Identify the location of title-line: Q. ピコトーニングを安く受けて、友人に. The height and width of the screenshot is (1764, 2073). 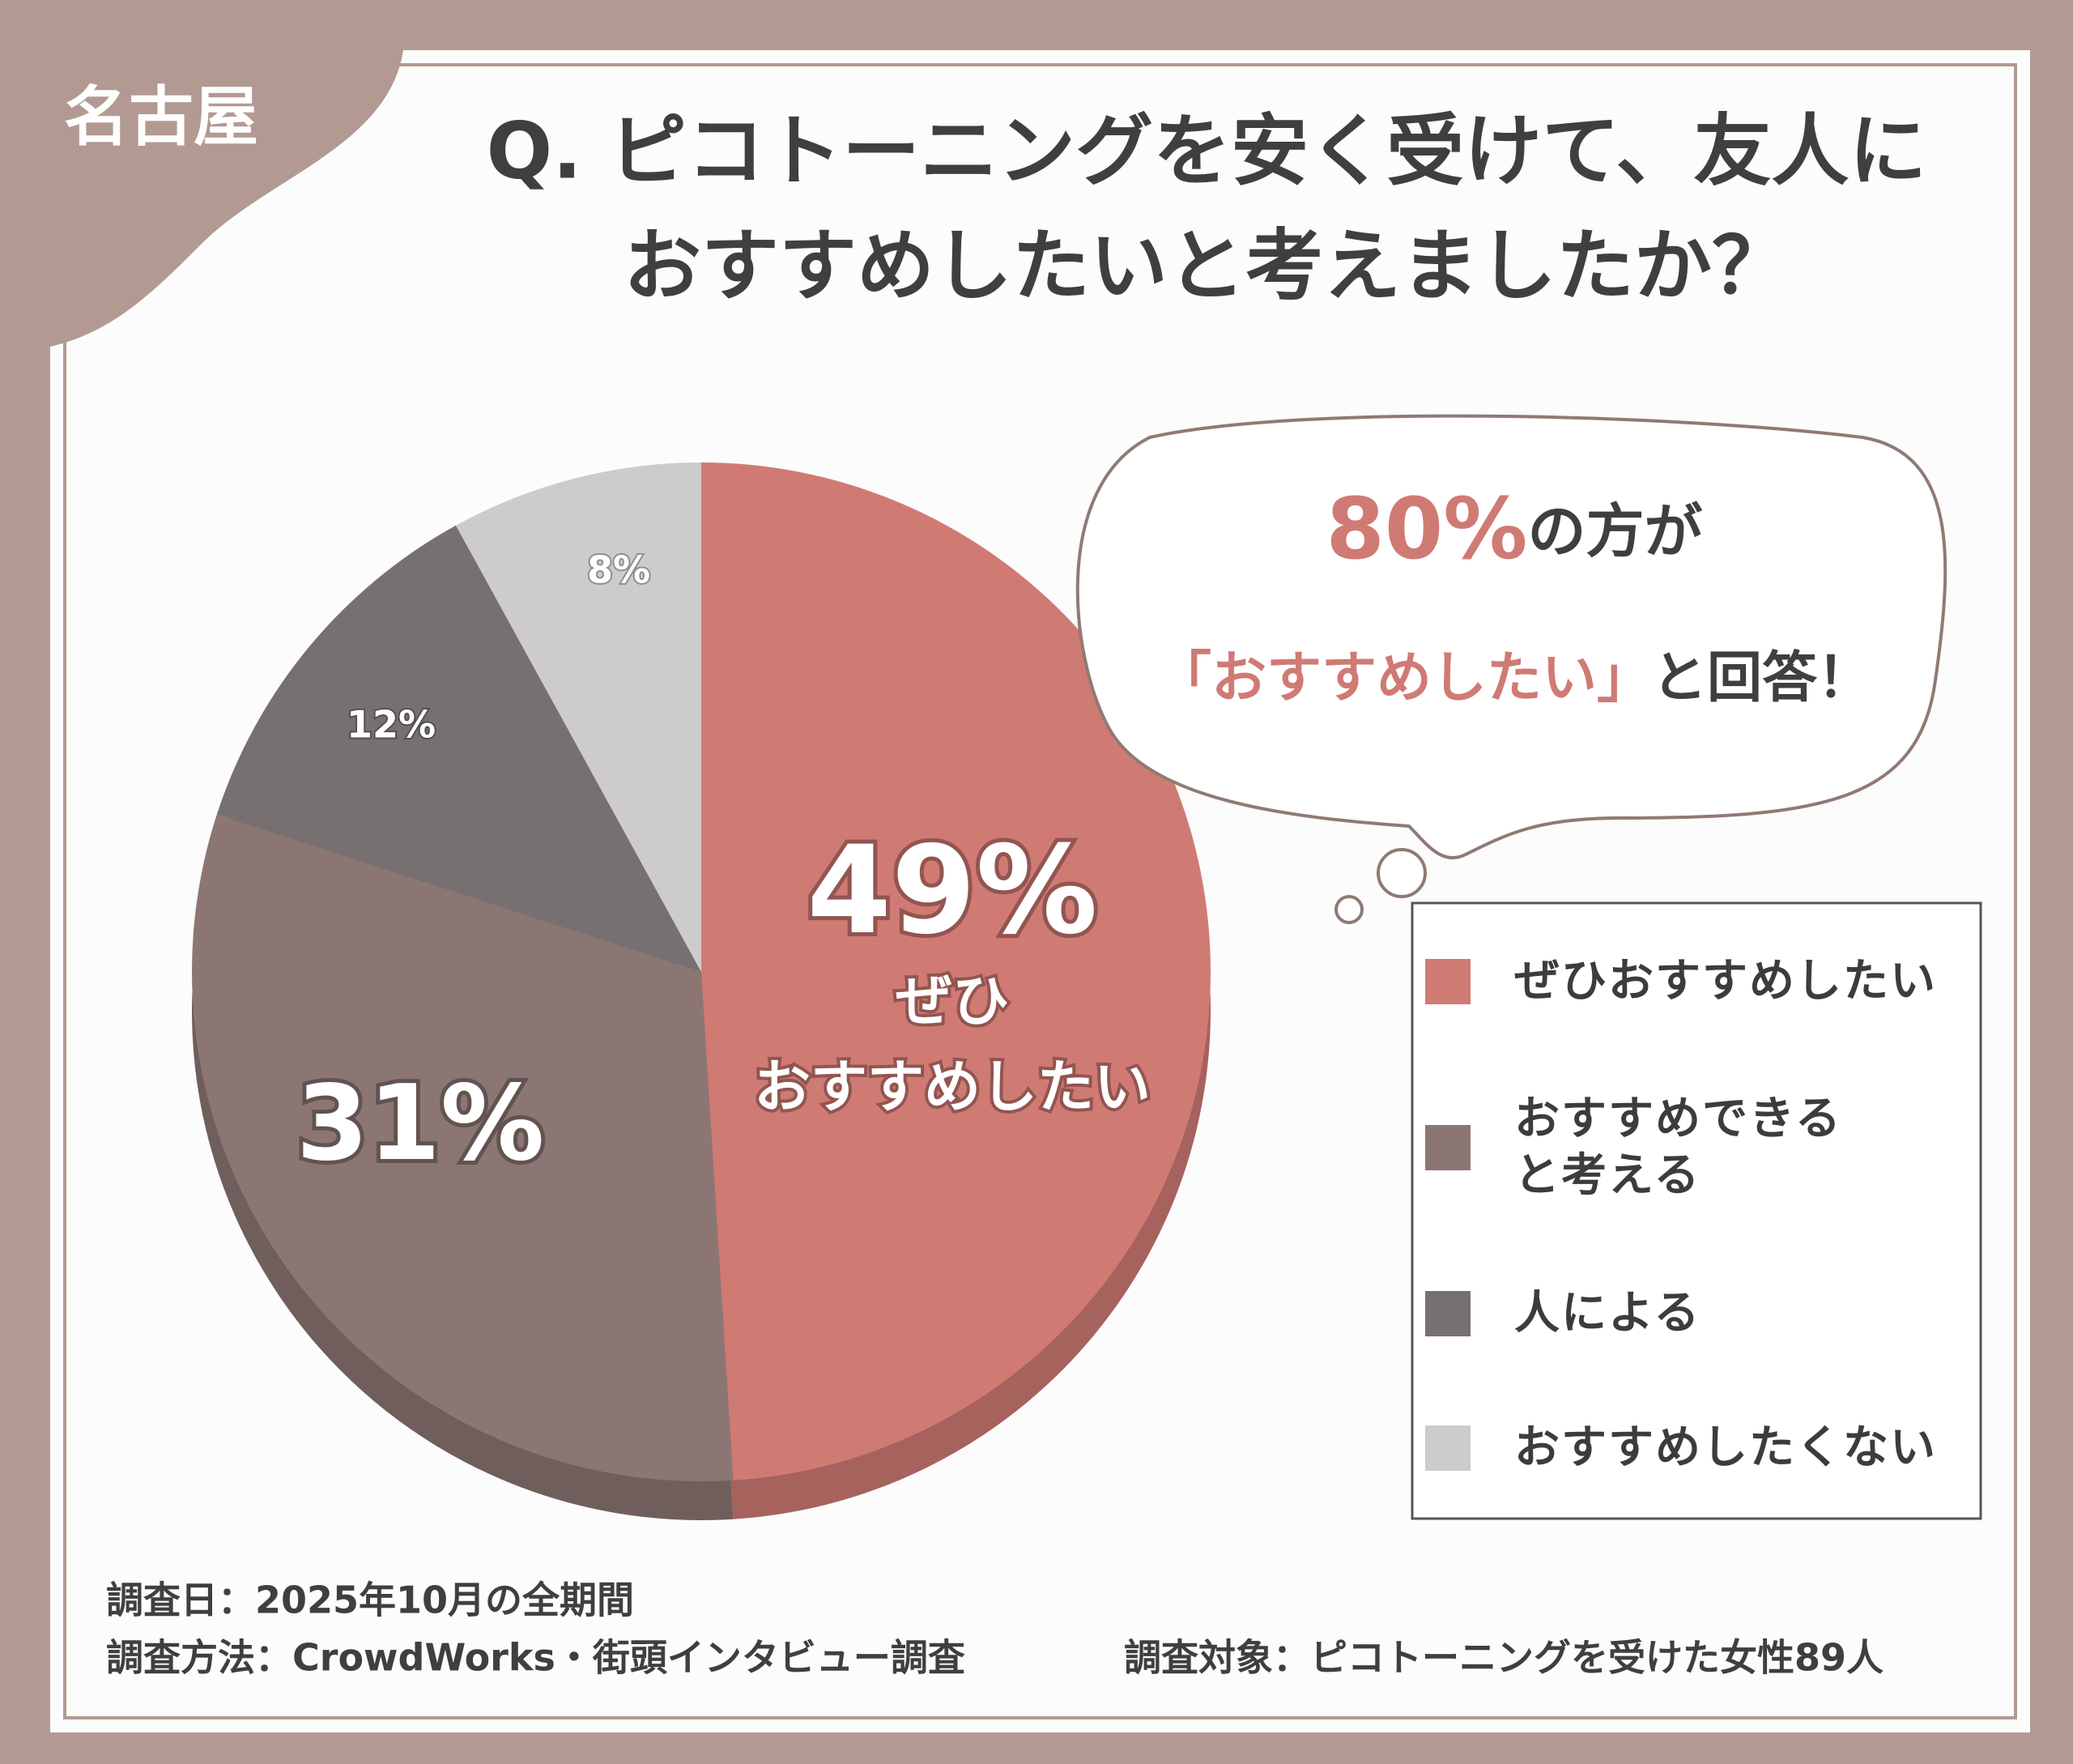
(1207, 150).